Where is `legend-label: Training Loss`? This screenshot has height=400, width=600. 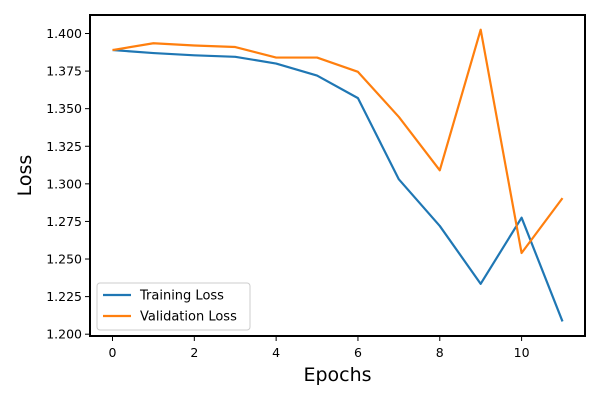
legend-label: Training Loss is located at coordinates (181, 296).